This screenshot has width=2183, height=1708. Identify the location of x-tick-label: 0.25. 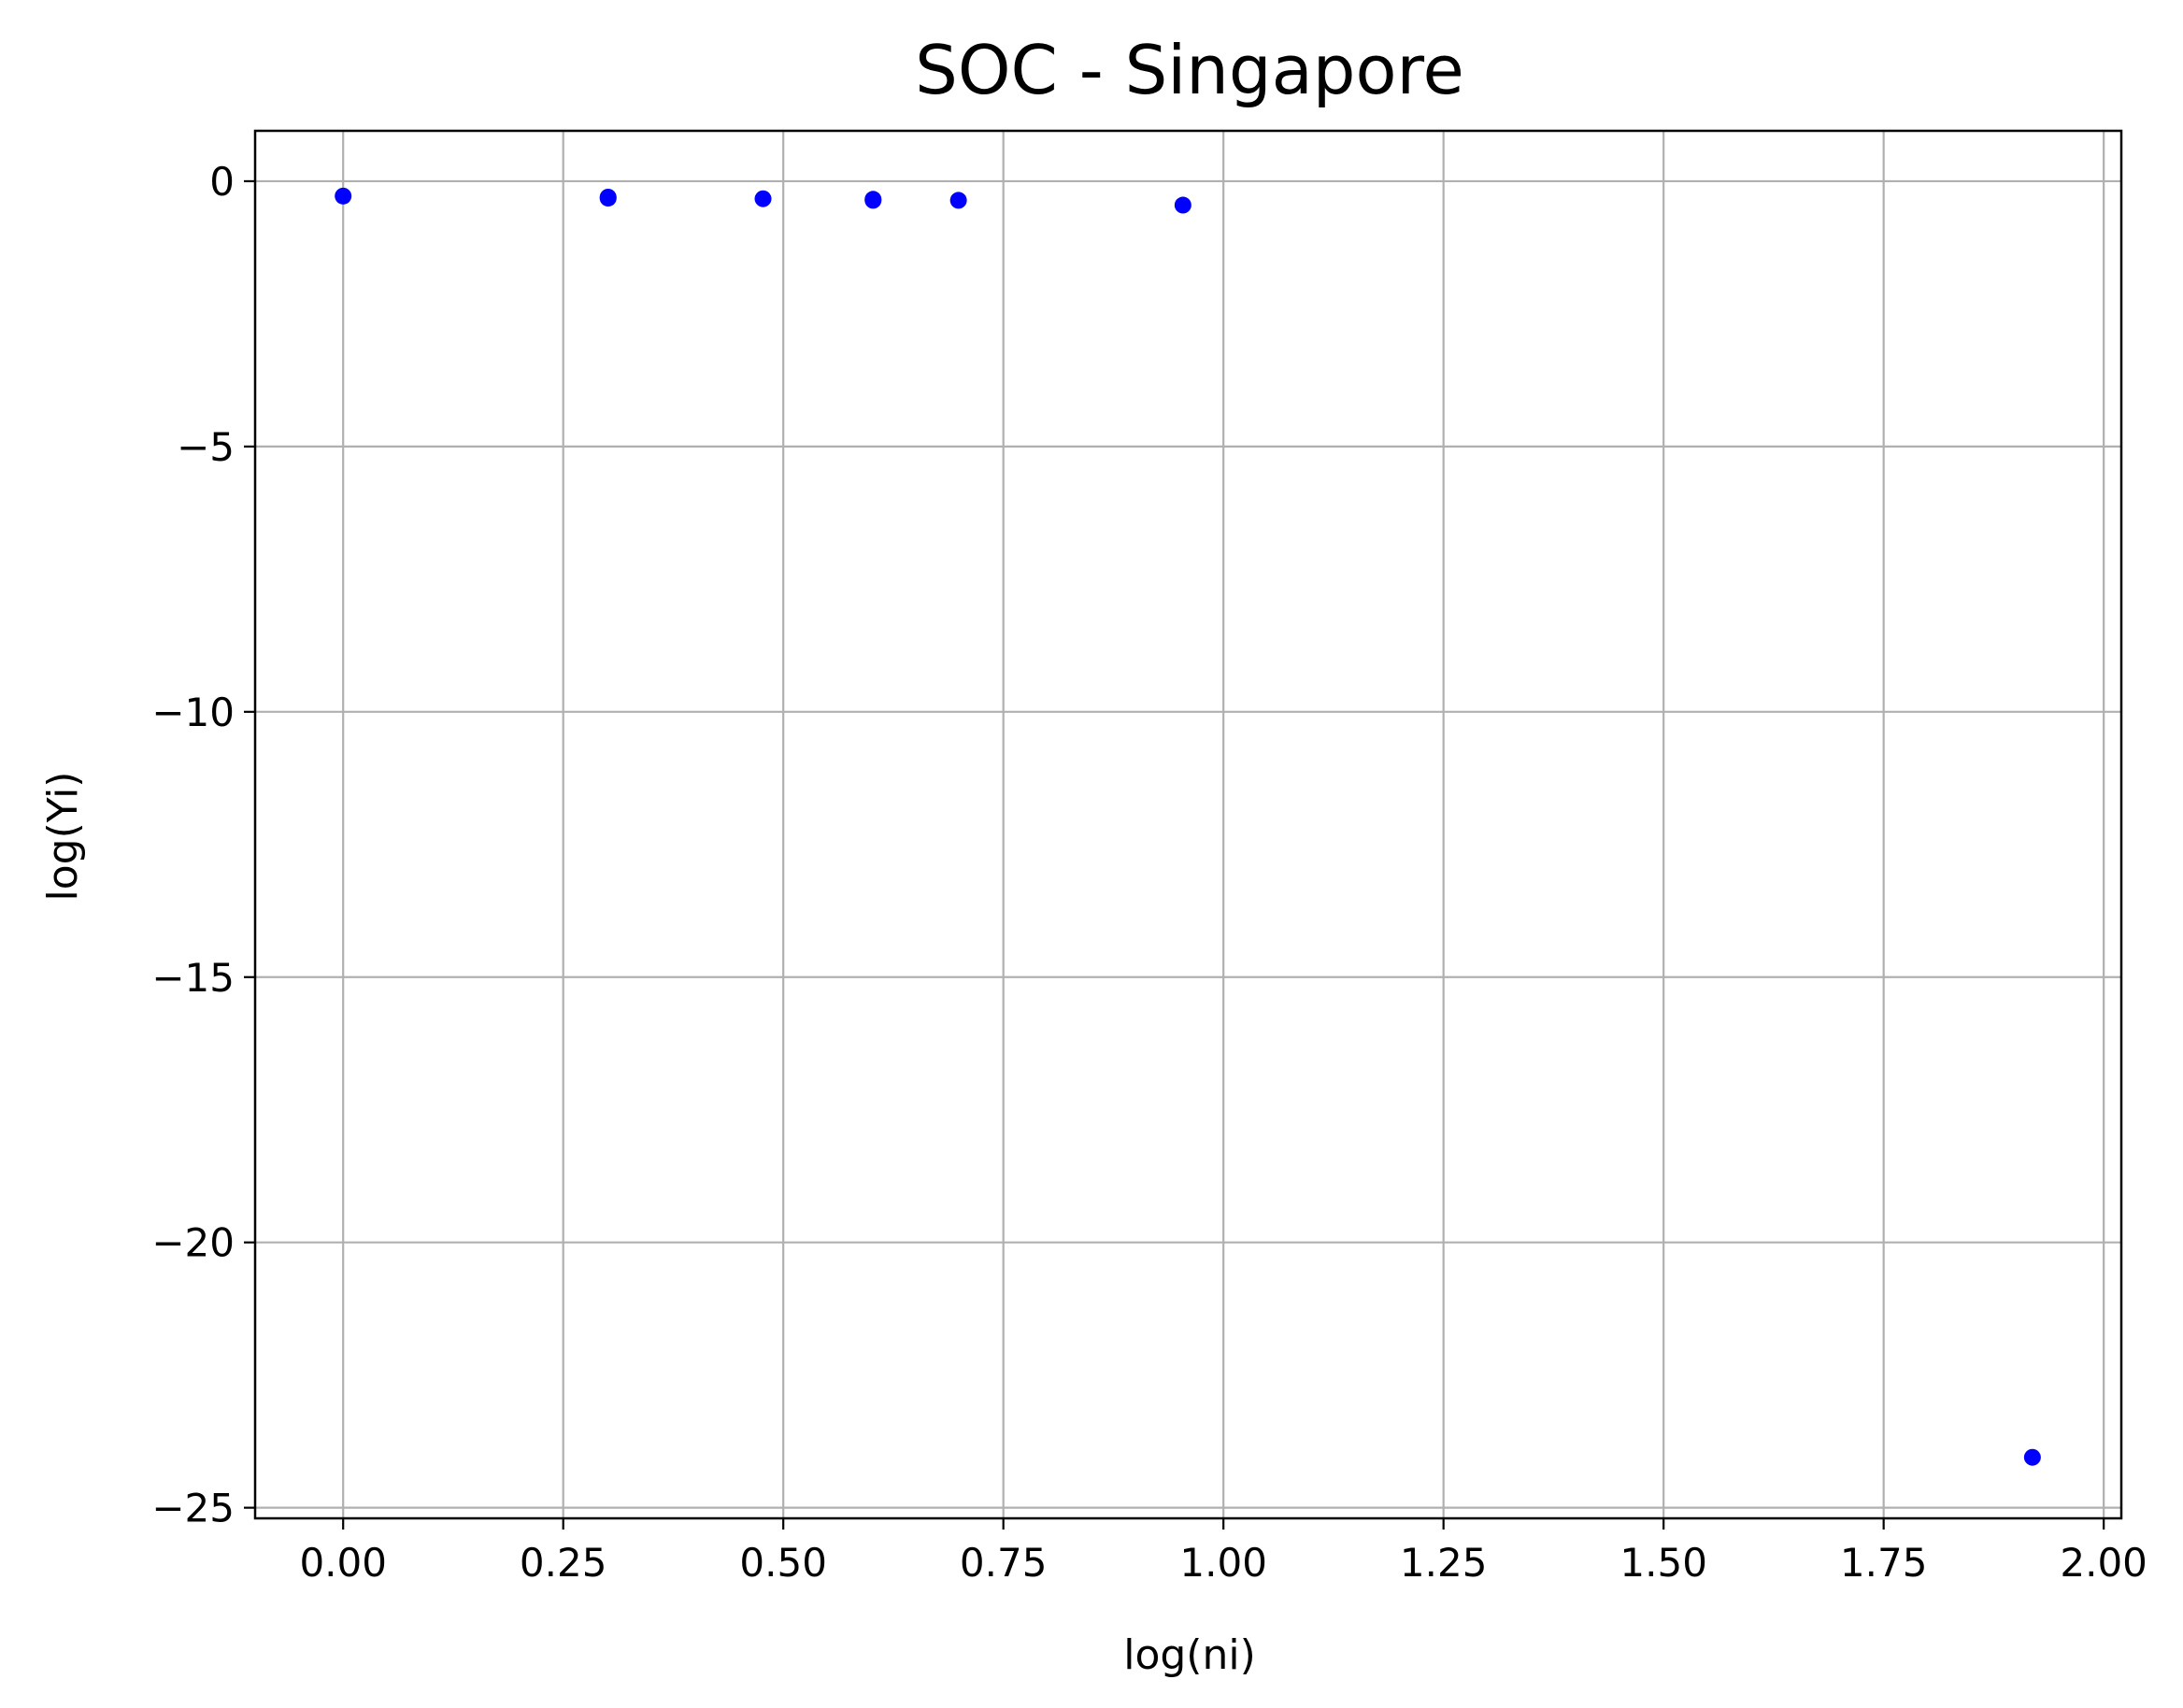
(563, 1563).